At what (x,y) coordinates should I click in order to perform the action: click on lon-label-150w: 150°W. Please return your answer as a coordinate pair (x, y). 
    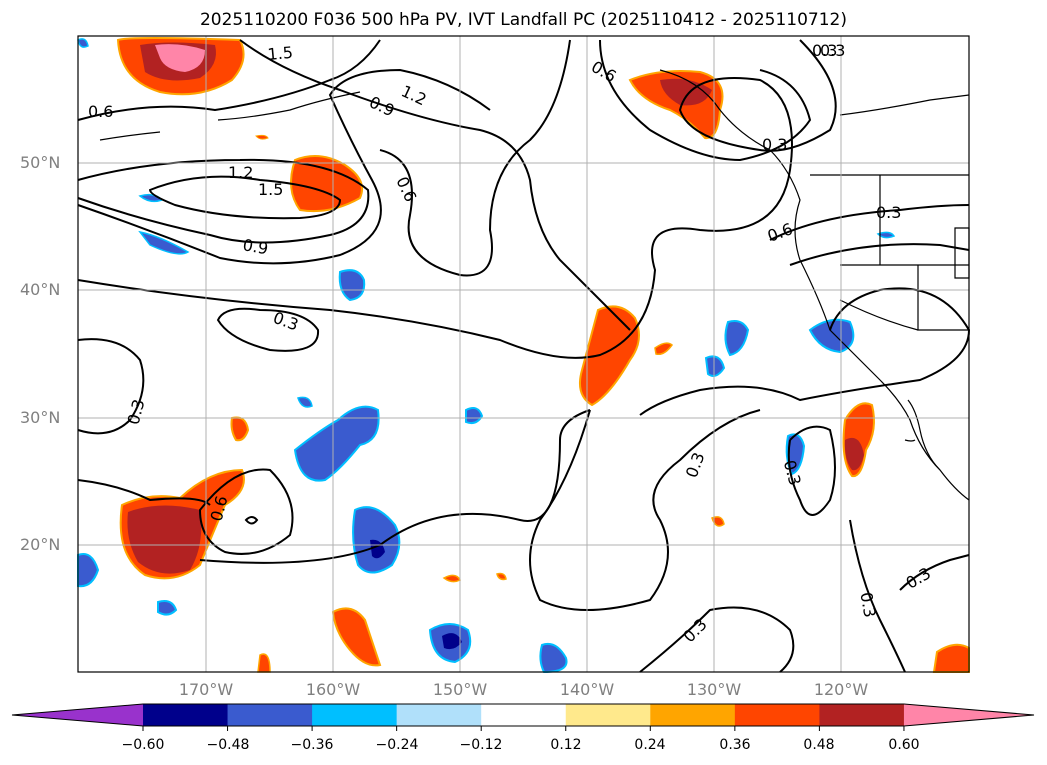
    Looking at the image, I should click on (460, 689).